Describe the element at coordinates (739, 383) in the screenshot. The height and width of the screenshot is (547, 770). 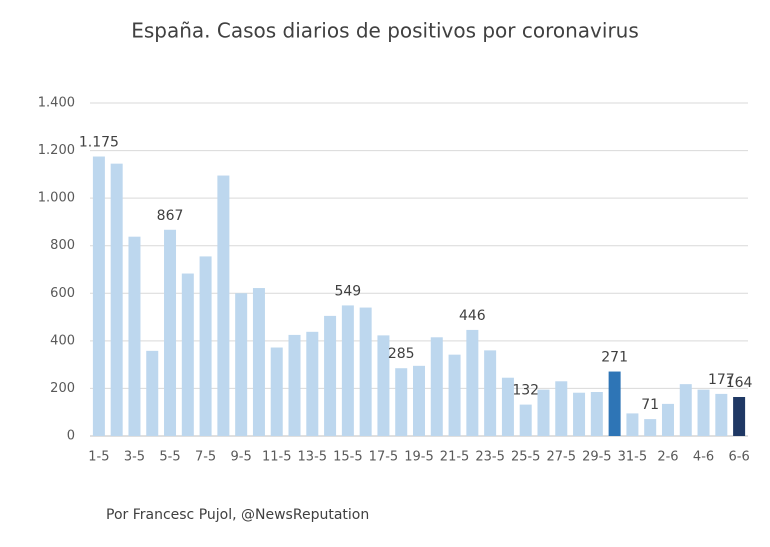
I see `value-label: 164` at that location.